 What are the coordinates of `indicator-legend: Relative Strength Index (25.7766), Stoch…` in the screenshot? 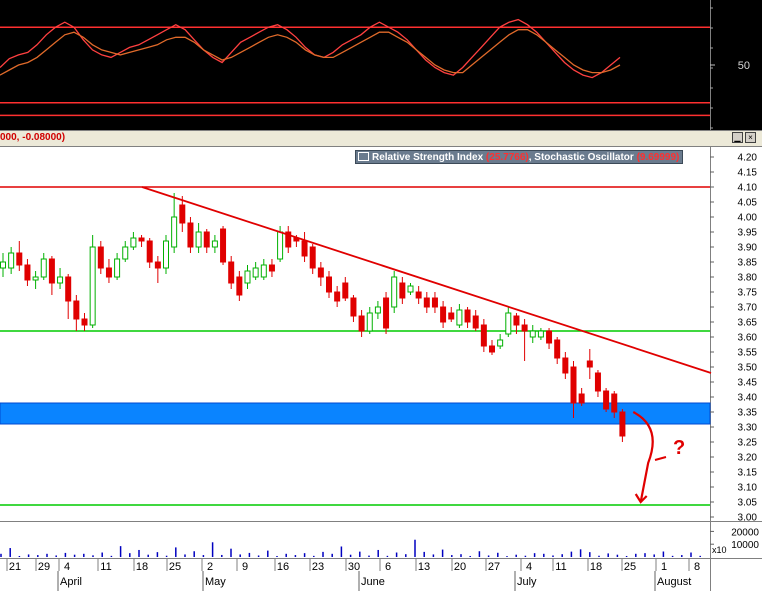 It's located at (519, 157).